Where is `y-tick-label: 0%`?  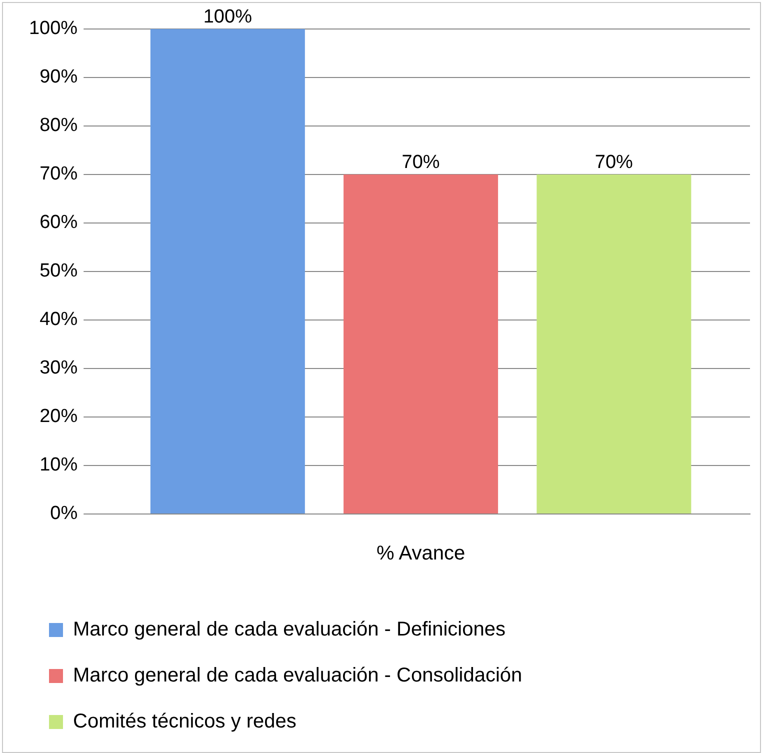
y-tick-label: 0% is located at coordinates (64, 513).